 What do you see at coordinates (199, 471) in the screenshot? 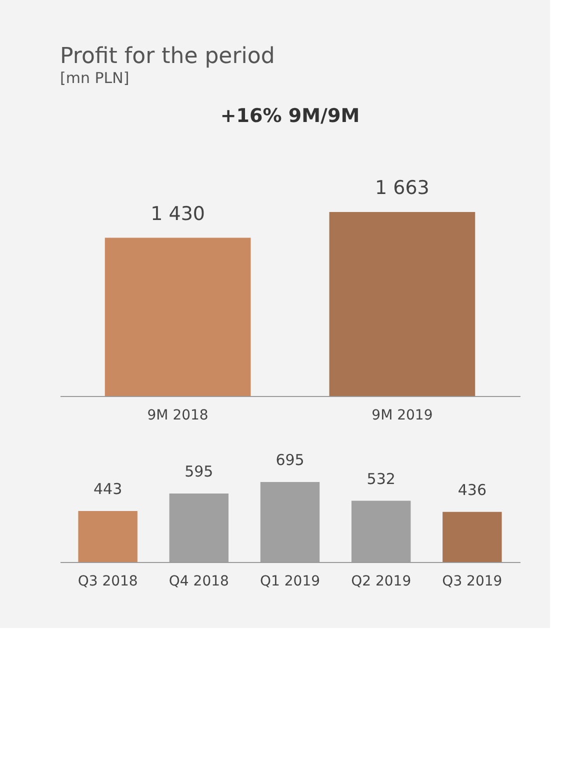
I see `data-label: 595` at bounding box center [199, 471].